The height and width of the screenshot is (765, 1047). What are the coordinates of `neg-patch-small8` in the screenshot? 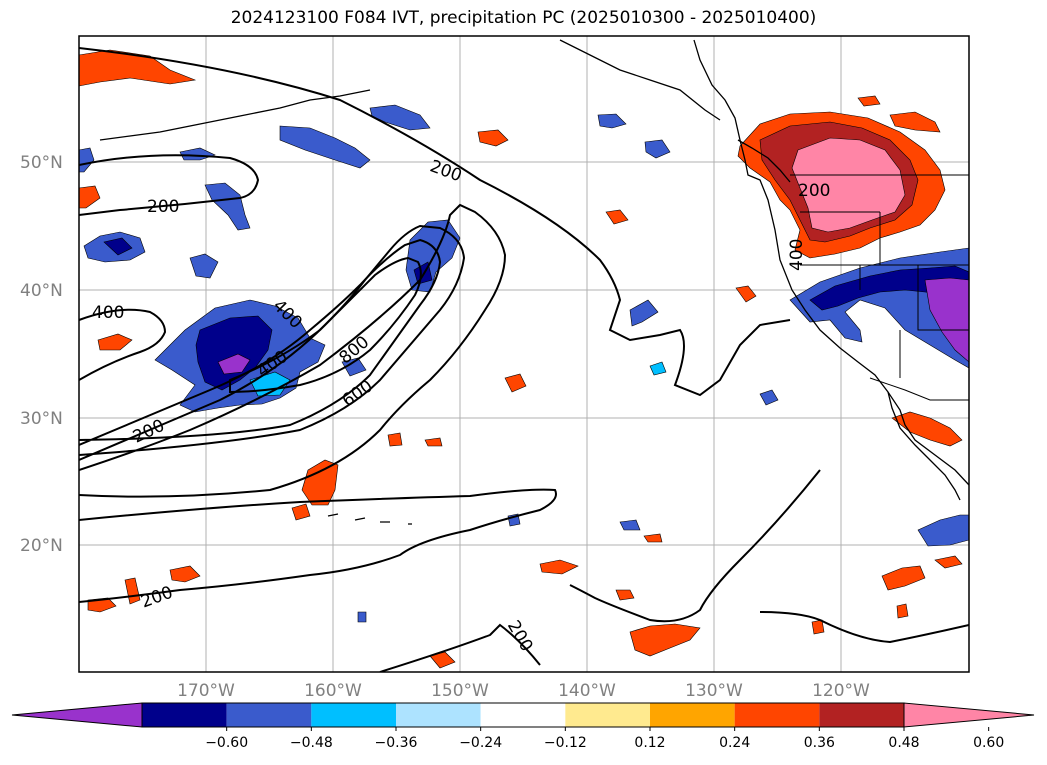 It's located at (769, 397).